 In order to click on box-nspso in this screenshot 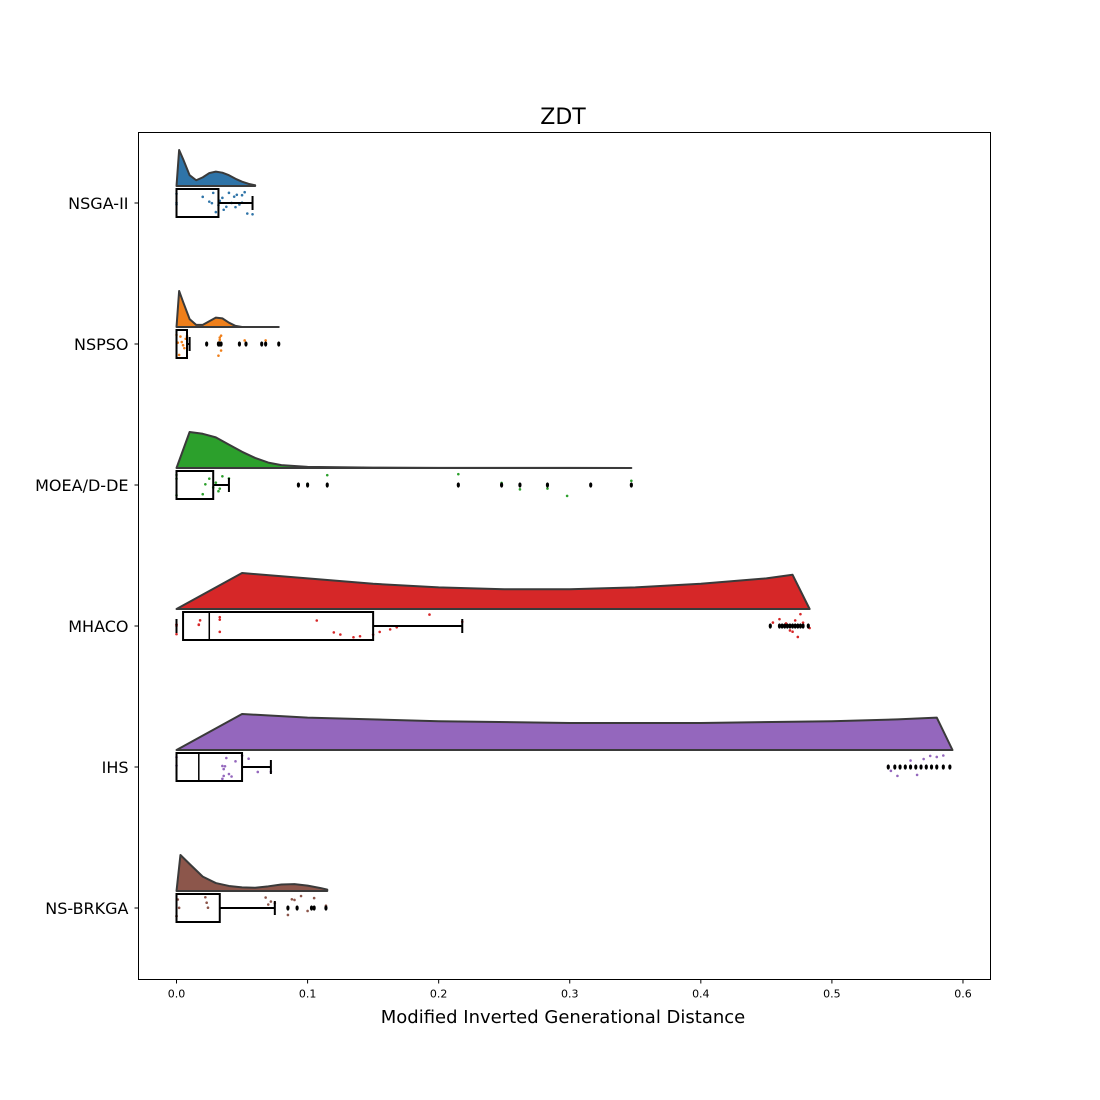, I will do `click(181, 344)`.